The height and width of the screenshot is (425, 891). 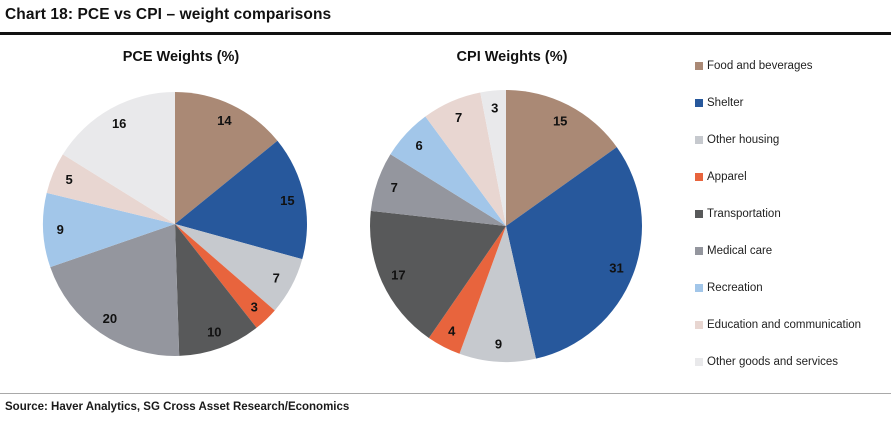 I want to click on slice-value-label: 14, so click(x=224, y=120).